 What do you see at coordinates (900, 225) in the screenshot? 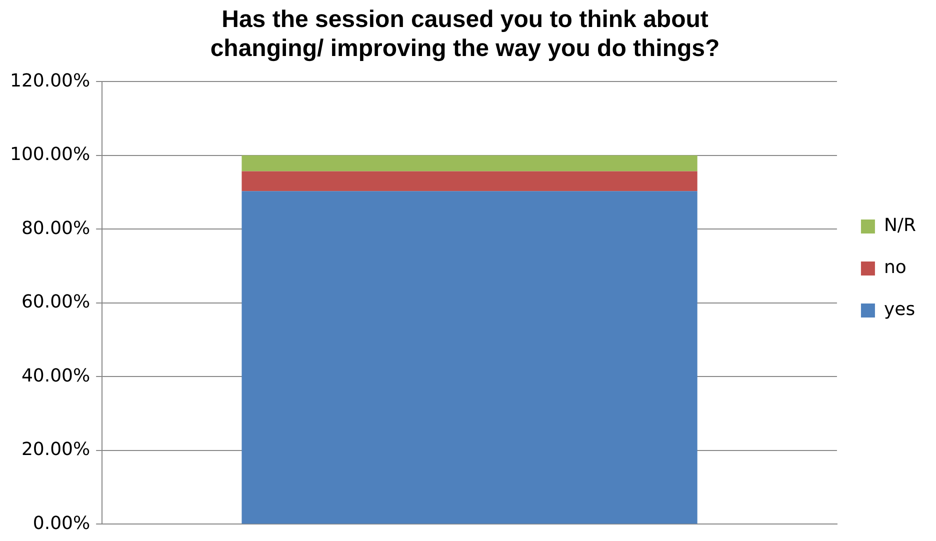
I see `legend-label: N/R` at bounding box center [900, 225].